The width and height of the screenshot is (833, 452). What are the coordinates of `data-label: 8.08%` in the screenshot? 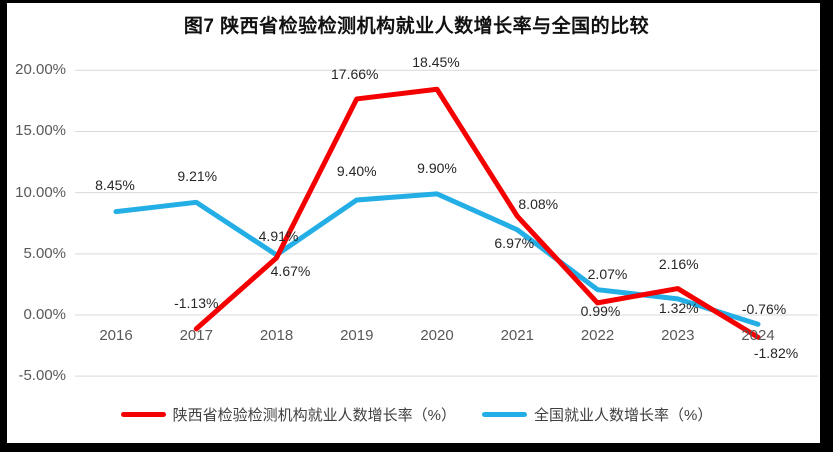 It's located at (538, 204).